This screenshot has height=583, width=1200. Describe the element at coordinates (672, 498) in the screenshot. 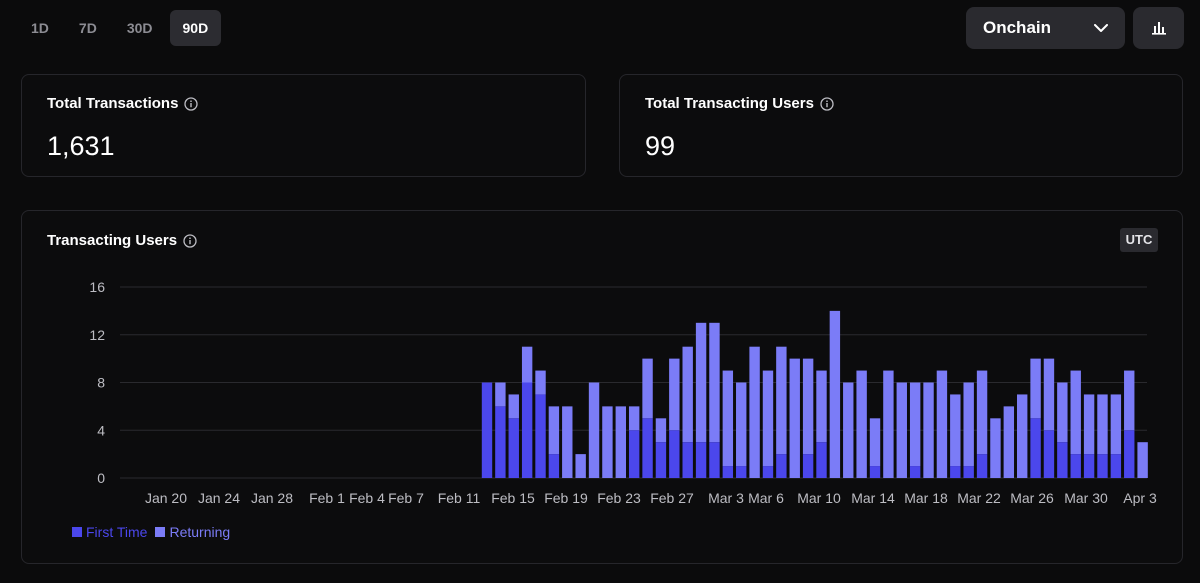

I see `x-tick-label: Feb 27` at that location.